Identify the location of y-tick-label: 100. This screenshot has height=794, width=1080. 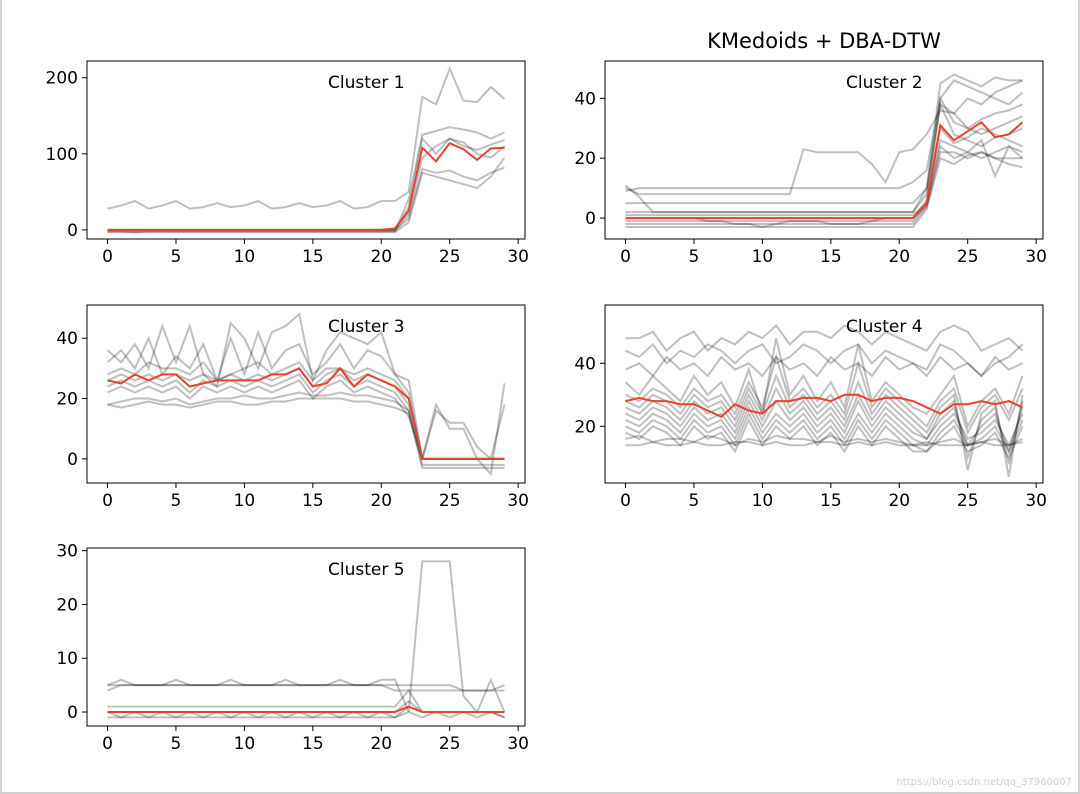
(62, 155).